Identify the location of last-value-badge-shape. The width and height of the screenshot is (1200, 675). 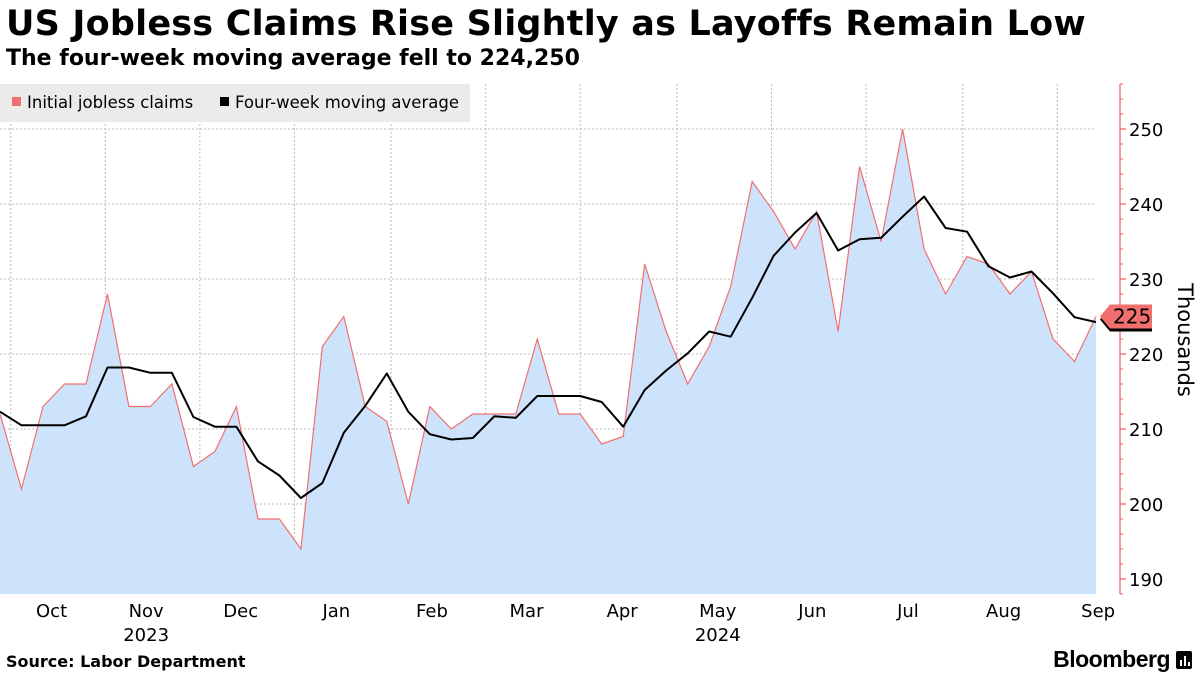
(1126, 316).